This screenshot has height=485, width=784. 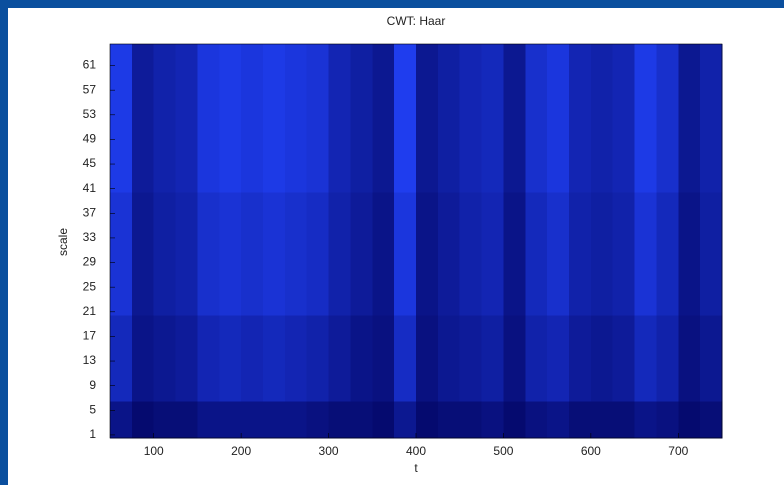 I want to click on y-tick-label: 5, so click(x=92, y=409).